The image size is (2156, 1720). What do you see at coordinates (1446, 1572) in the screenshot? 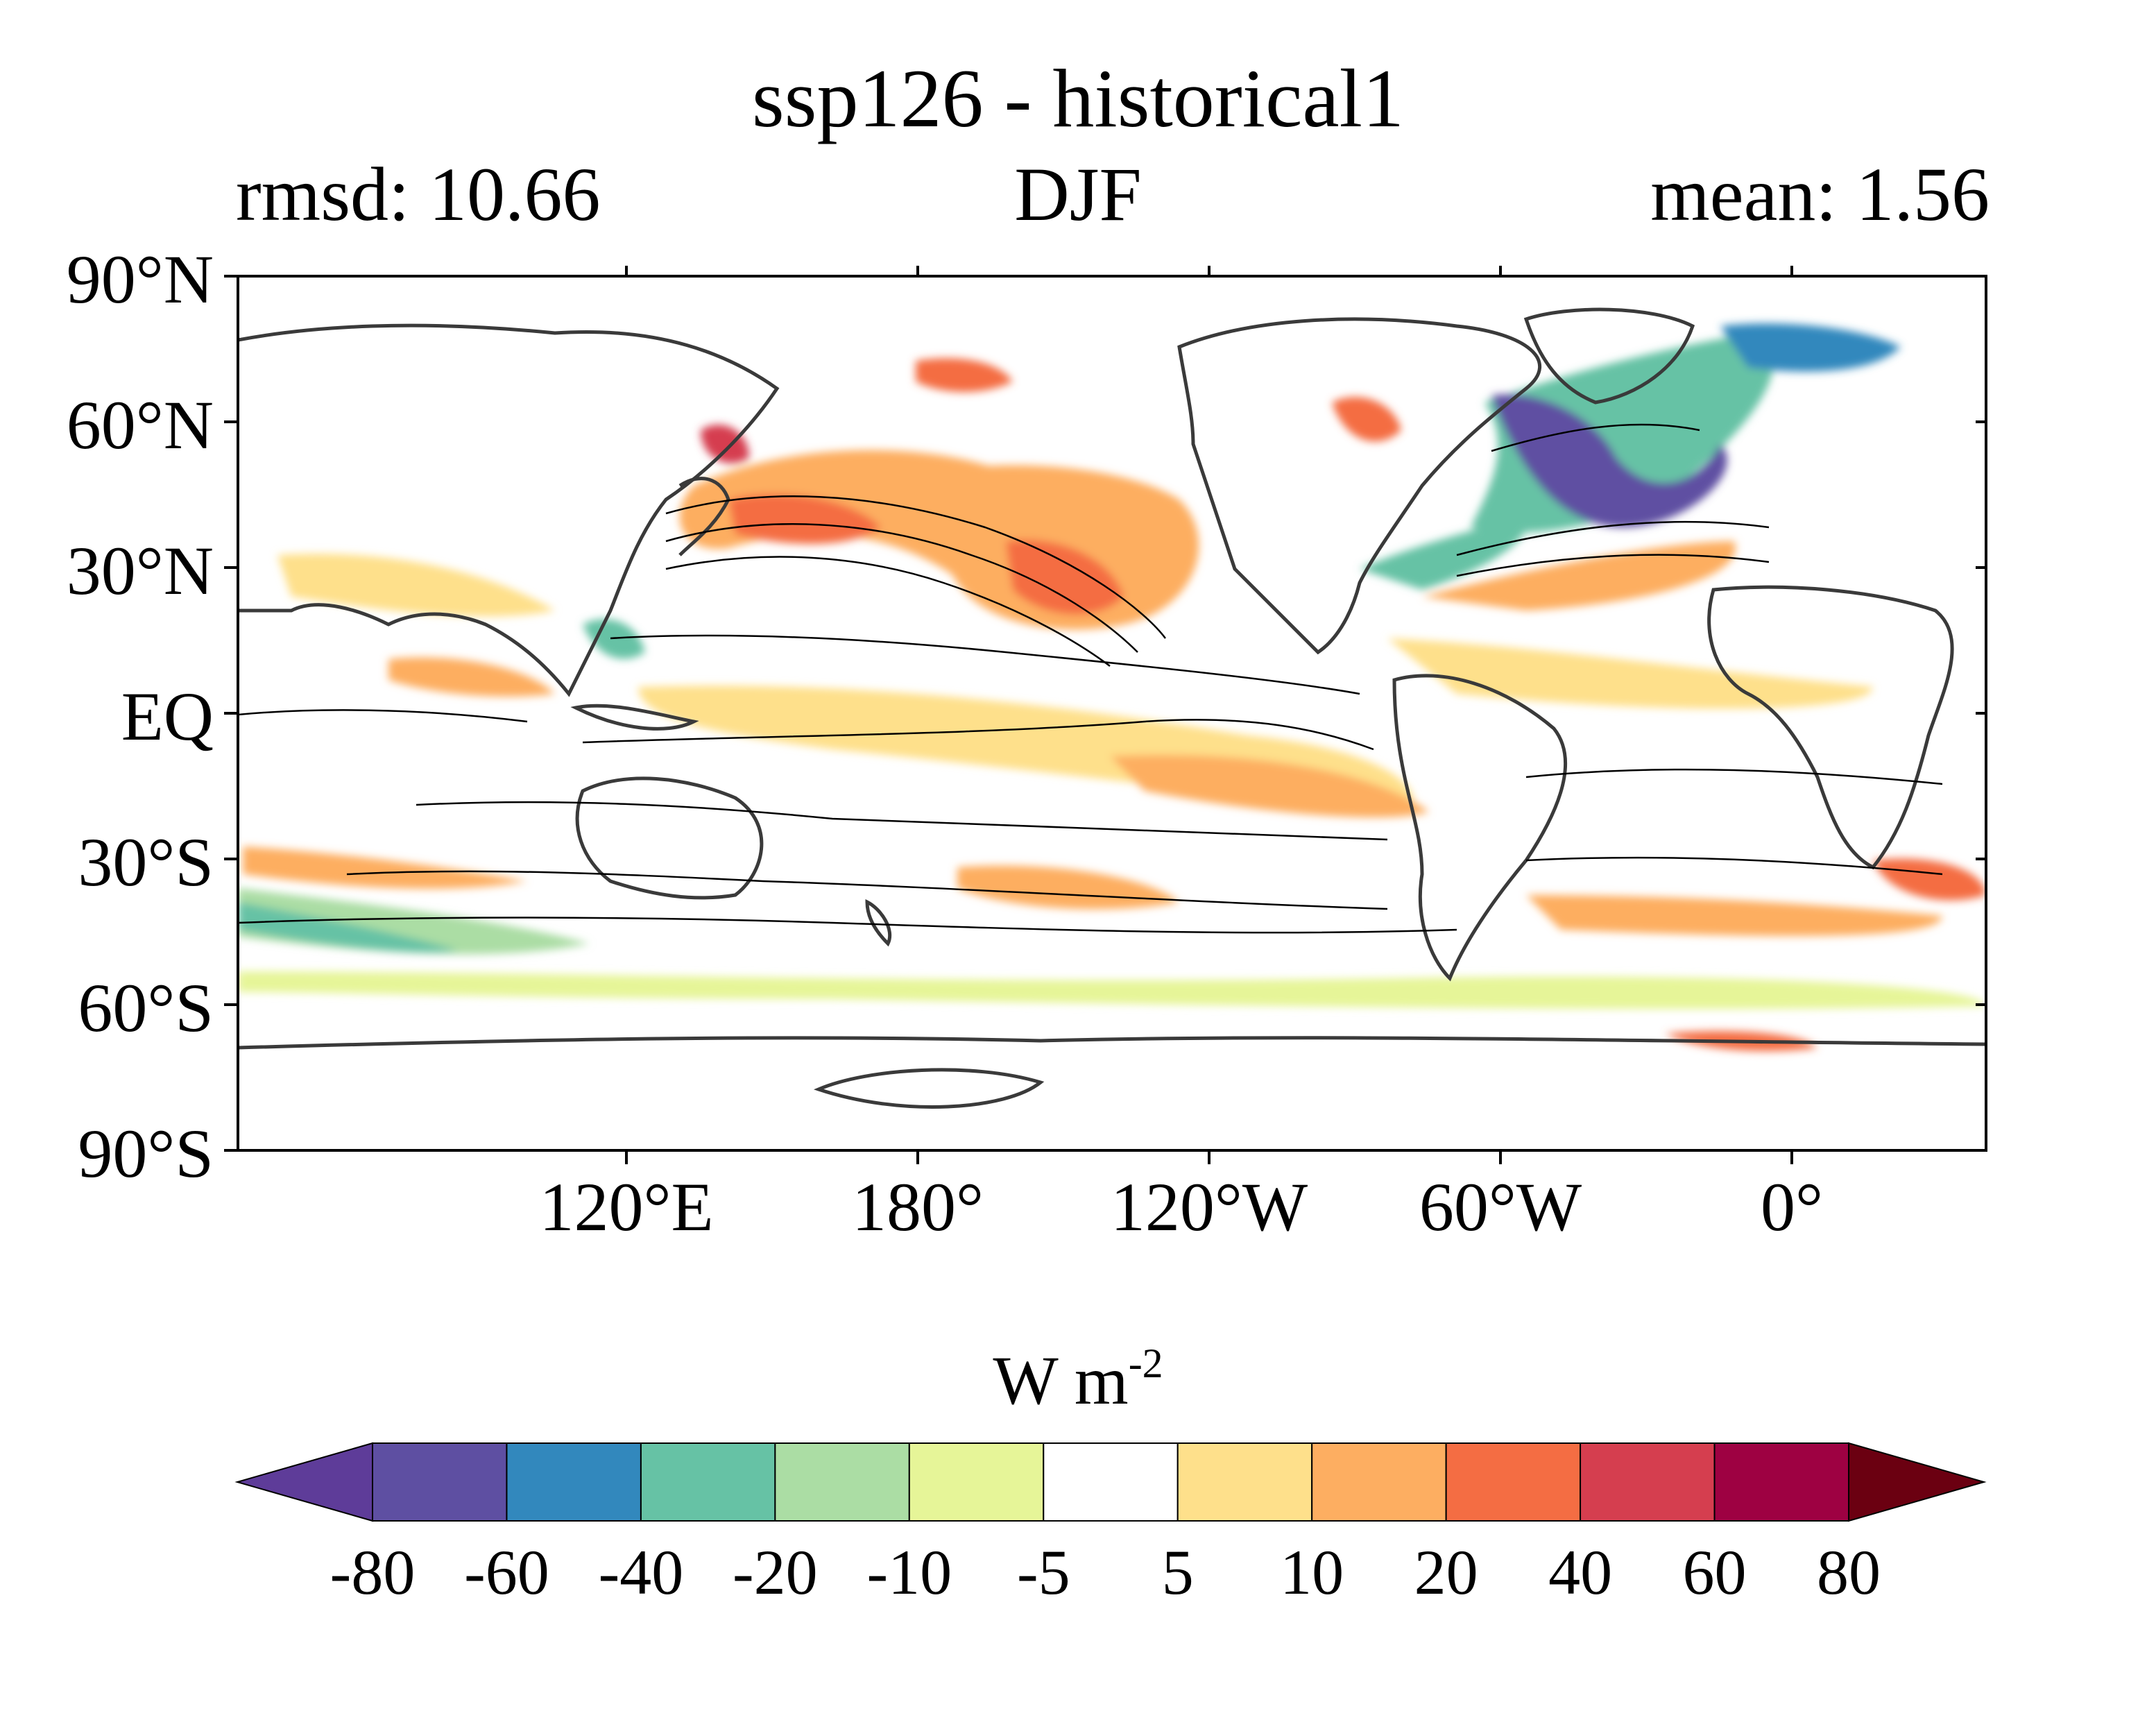
I see `colorbar-tick-label: 20` at bounding box center [1446, 1572].